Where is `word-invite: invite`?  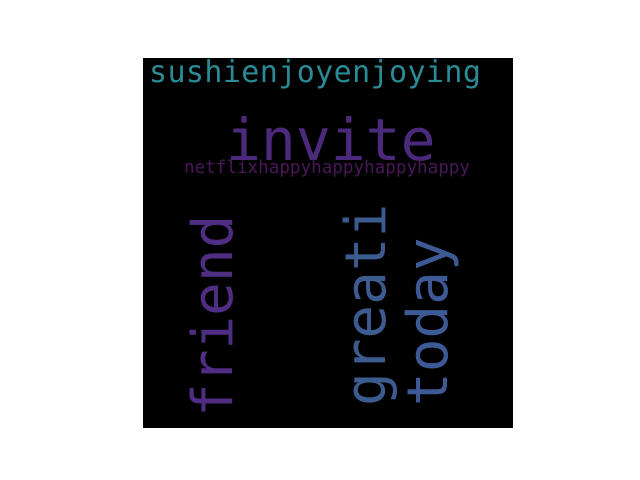
word-invite: invite is located at coordinates (331, 140).